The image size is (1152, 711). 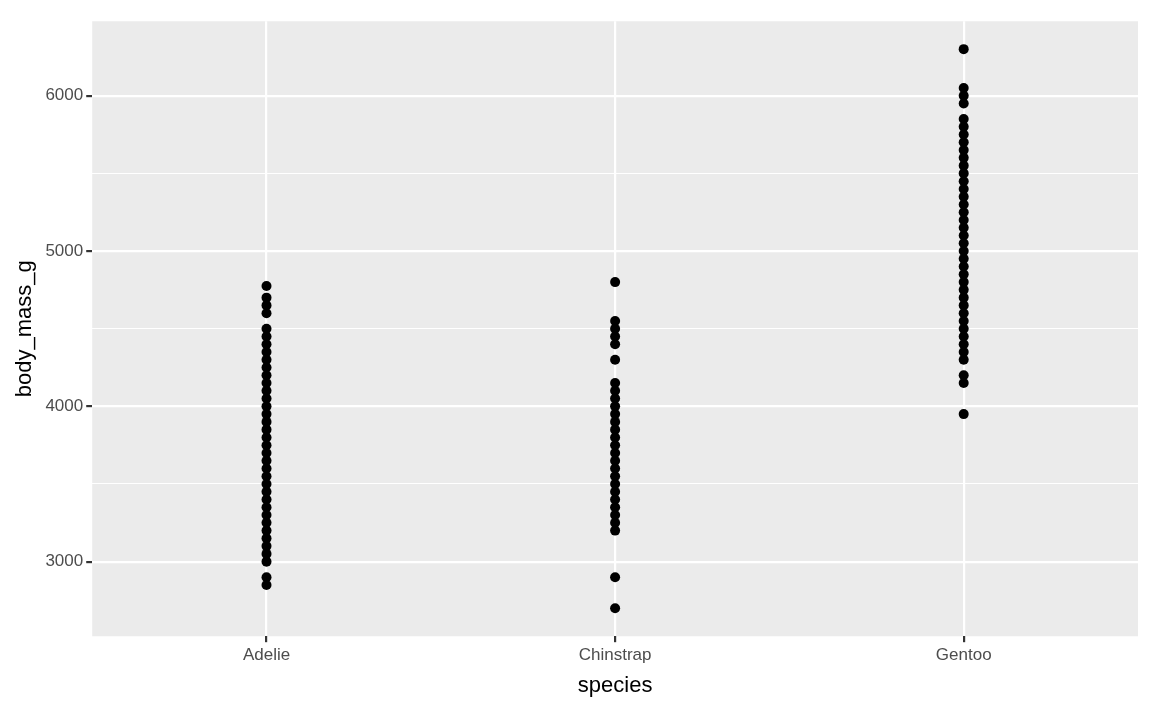 I want to click on x-tick-label: Gentoo, so click(x=963, y=655).